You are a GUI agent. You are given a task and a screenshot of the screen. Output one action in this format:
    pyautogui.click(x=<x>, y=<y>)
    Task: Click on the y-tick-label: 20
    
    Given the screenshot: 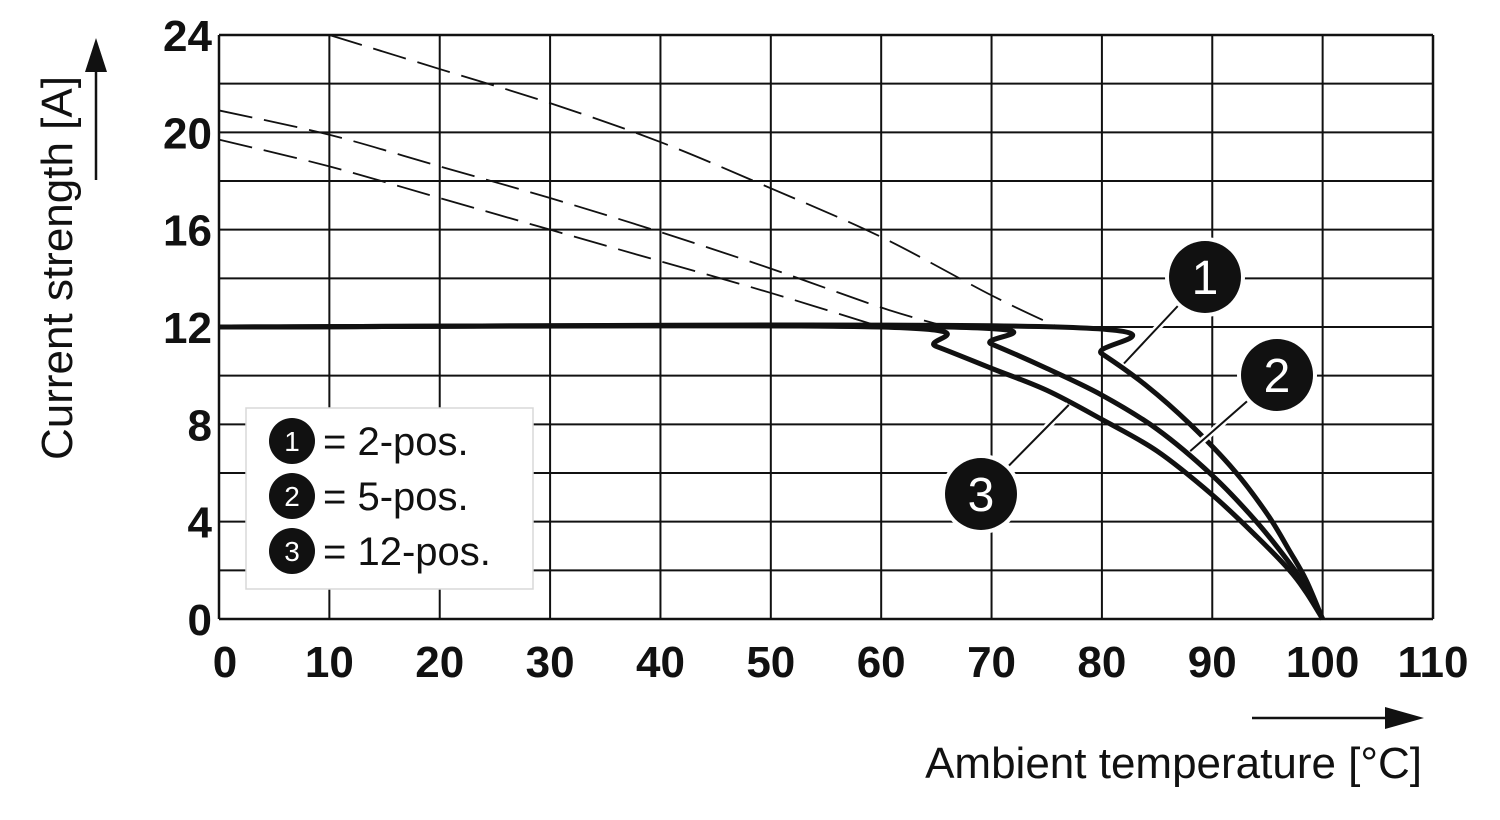 What is the action you would take?
    pyautogui.click(x=187, y=133)
    